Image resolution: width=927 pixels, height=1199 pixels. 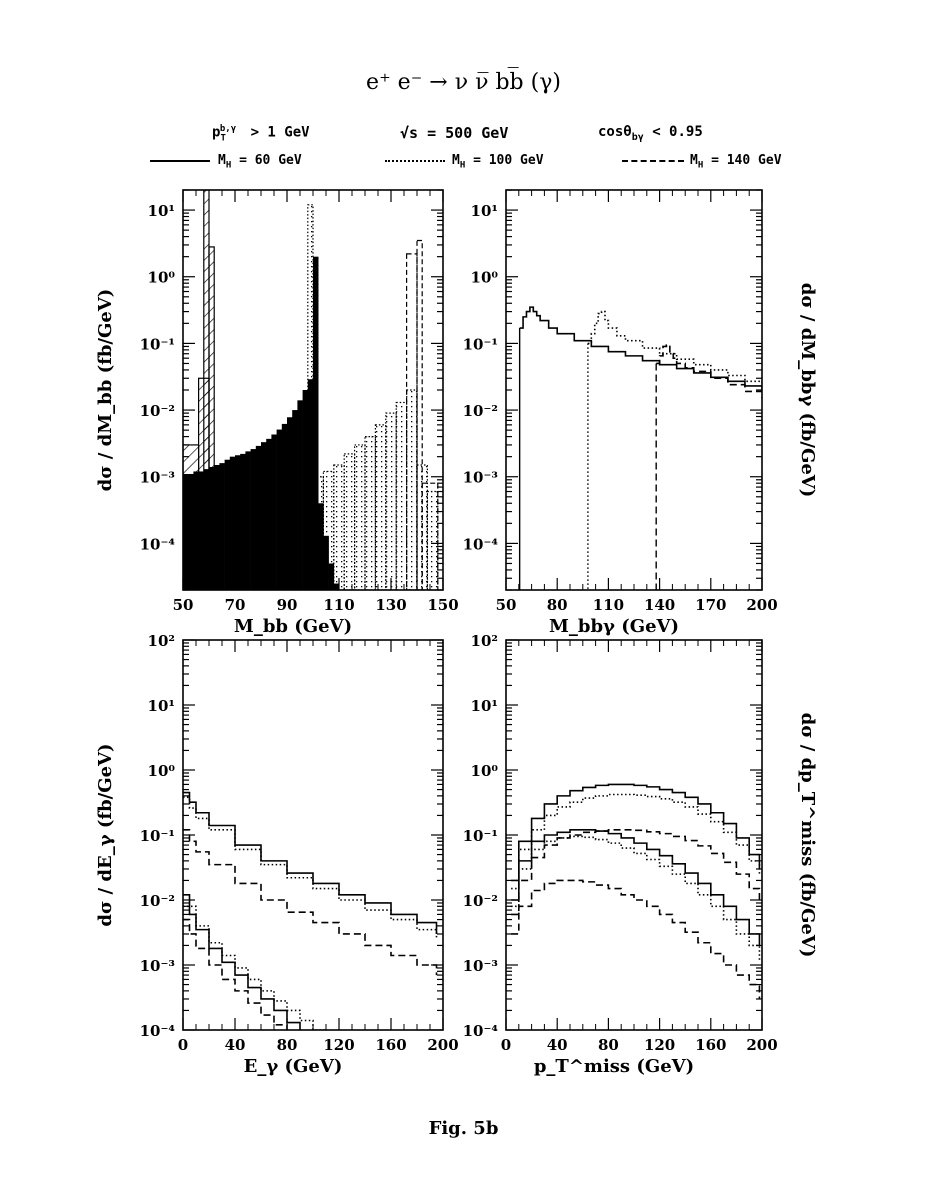 What do you see at coordinates (700, 165) in the screenshot?
I see `legend-mh140-sub: H` at bounding box center [700, 165].